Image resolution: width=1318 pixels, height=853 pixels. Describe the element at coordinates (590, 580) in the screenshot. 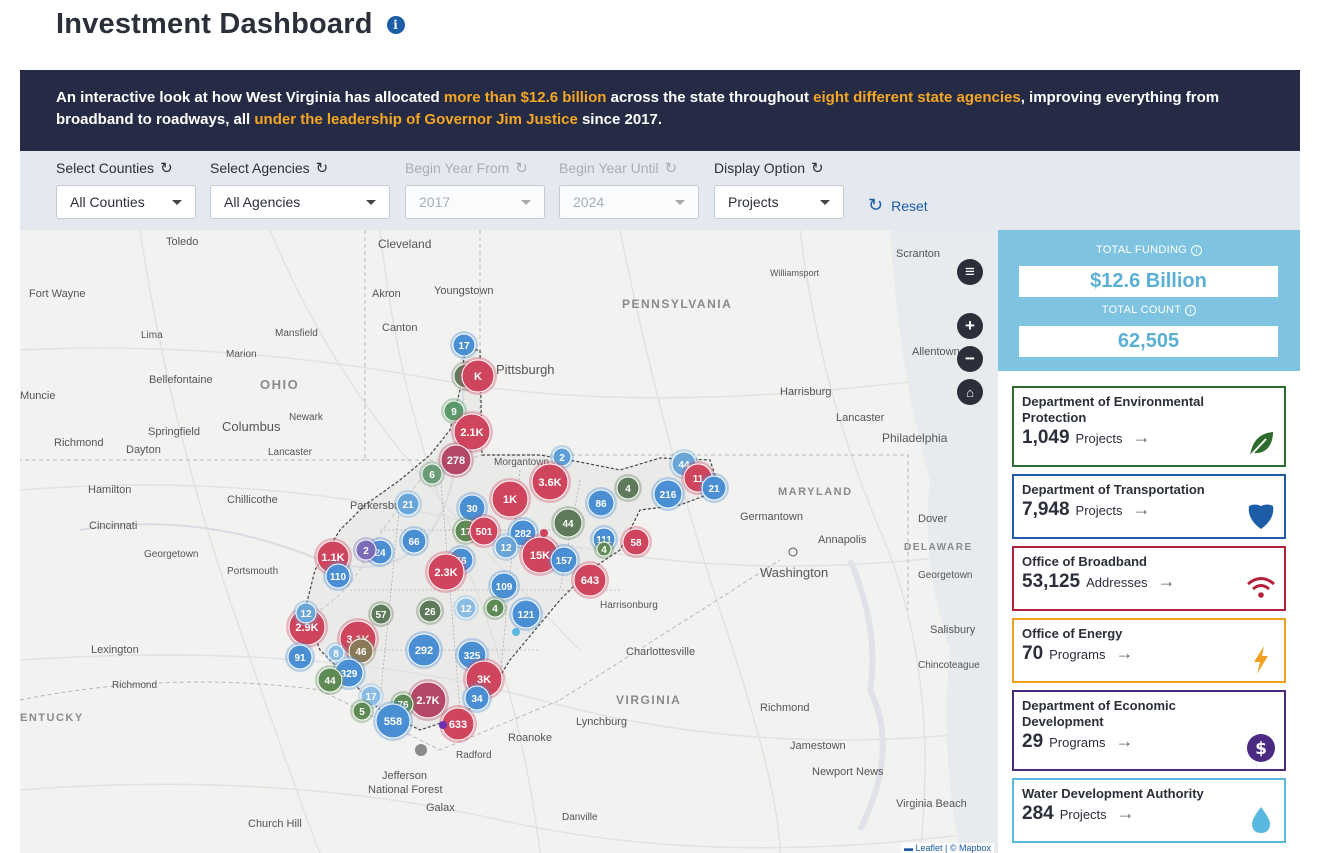

I see `cluster-marker: 643` at that location.